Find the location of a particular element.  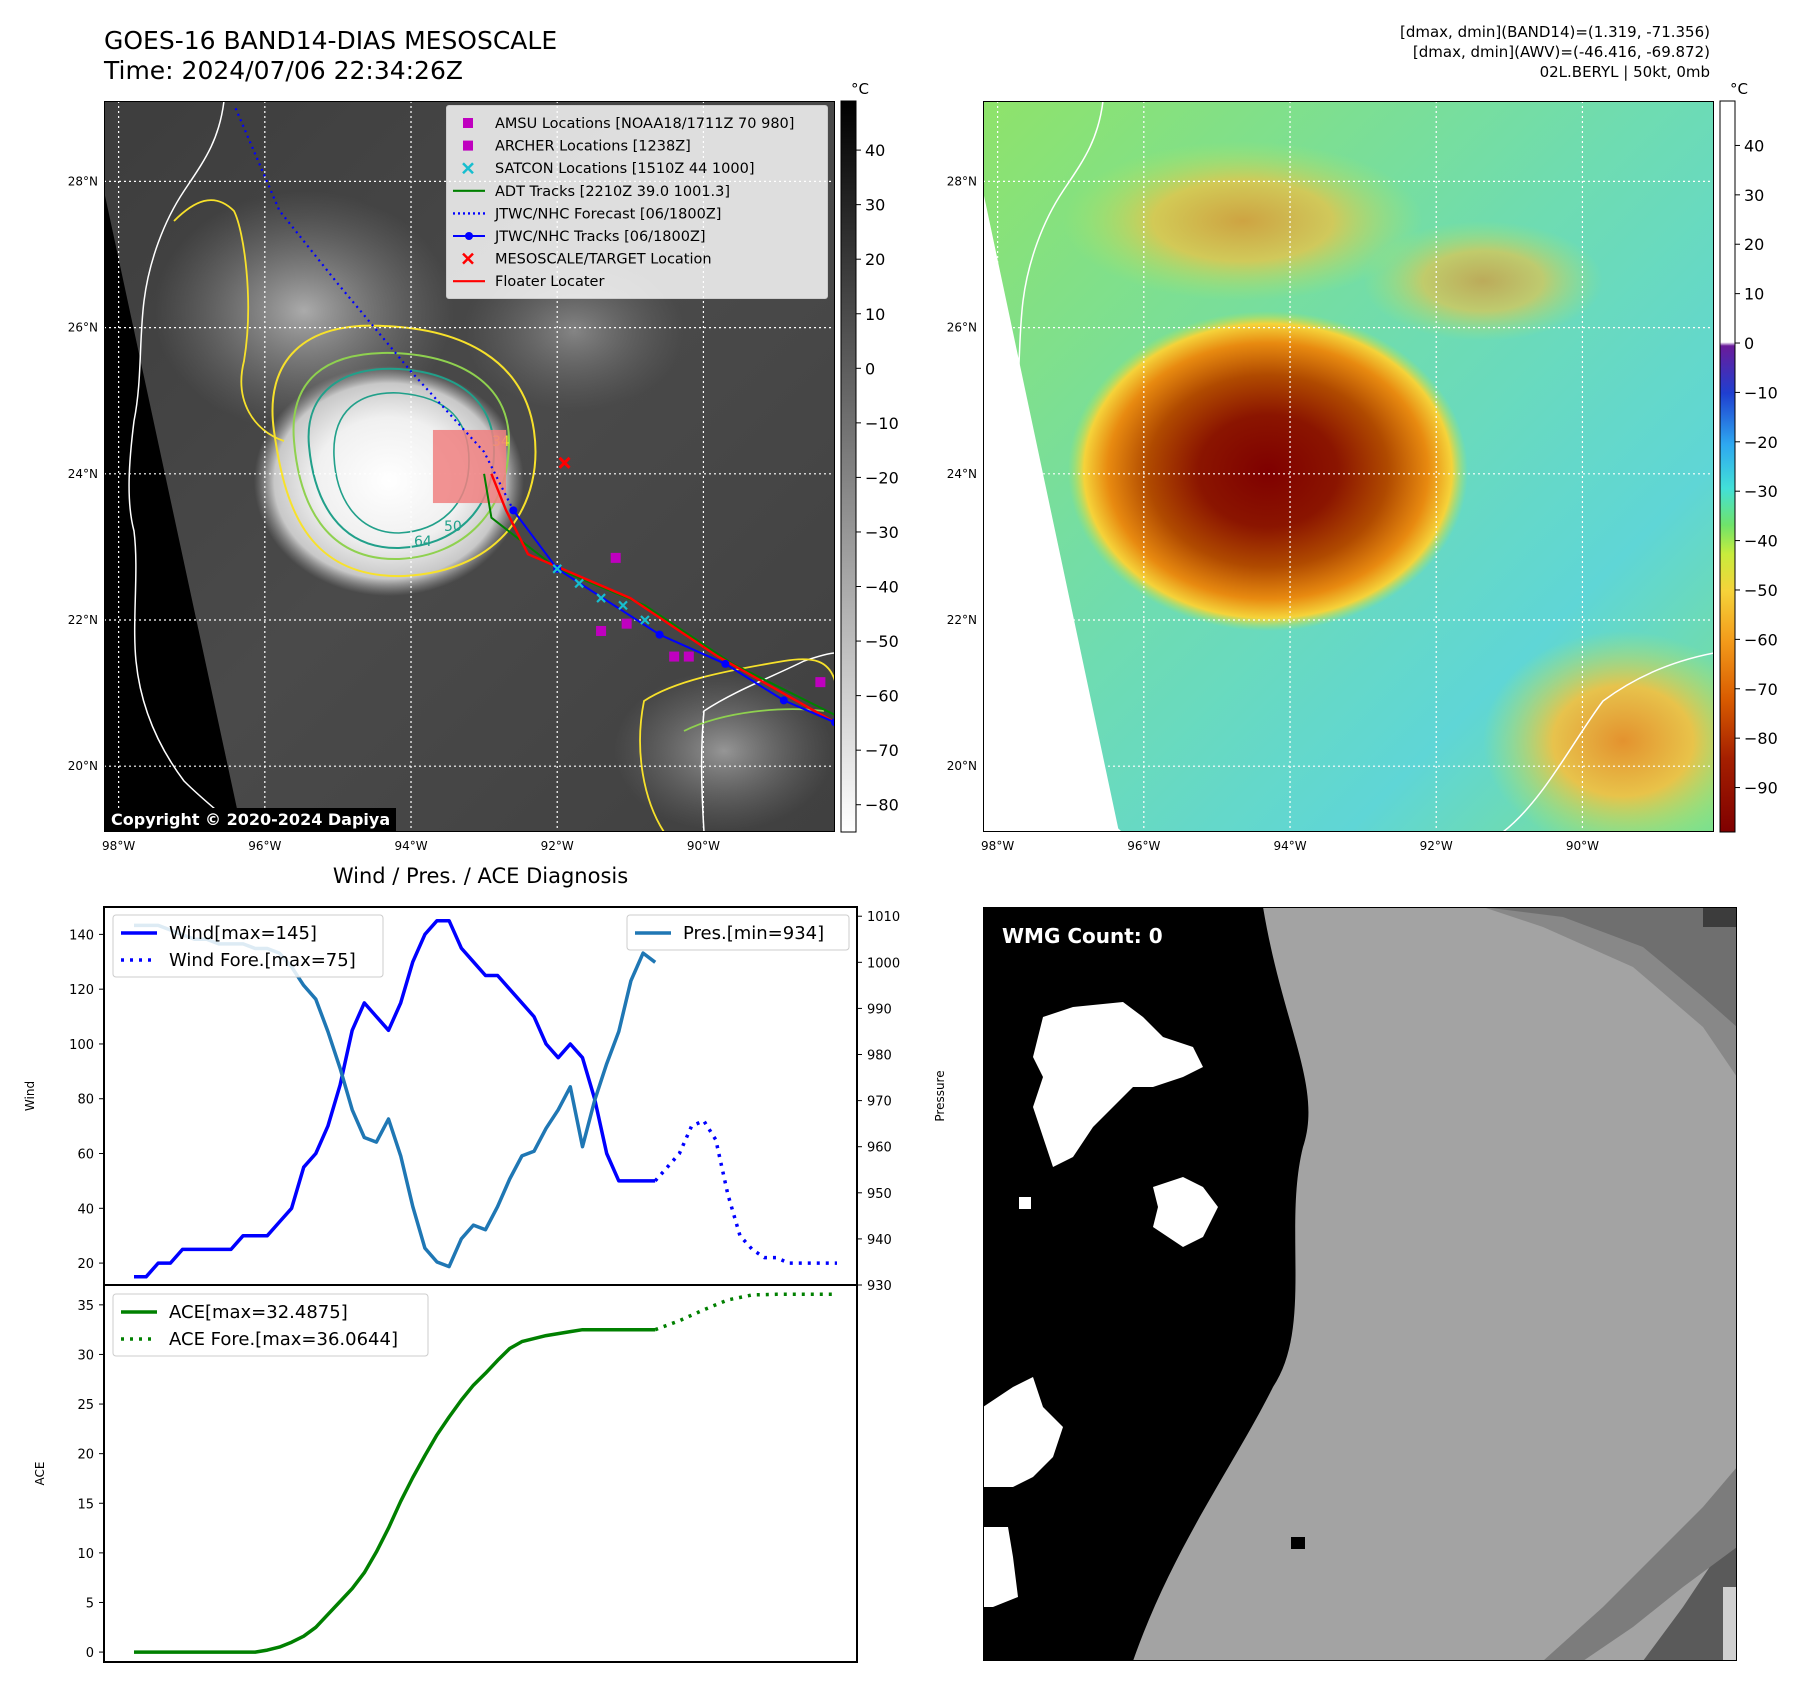

legend-dot-marker is located at coordinates (469, 236).